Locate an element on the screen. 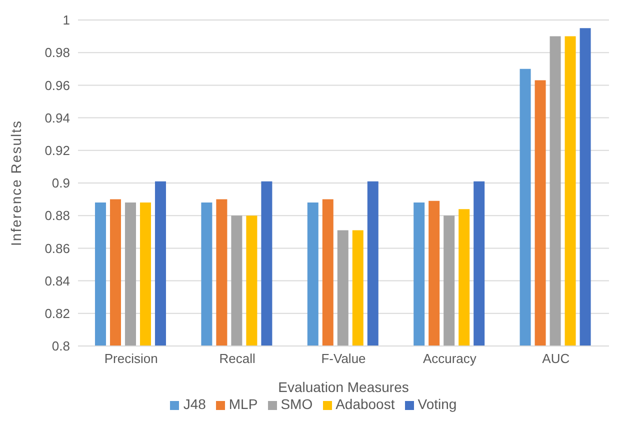 This screenshot has width=625, height=430. x-tick-label: F-Value is located at coordinates (343, 358).